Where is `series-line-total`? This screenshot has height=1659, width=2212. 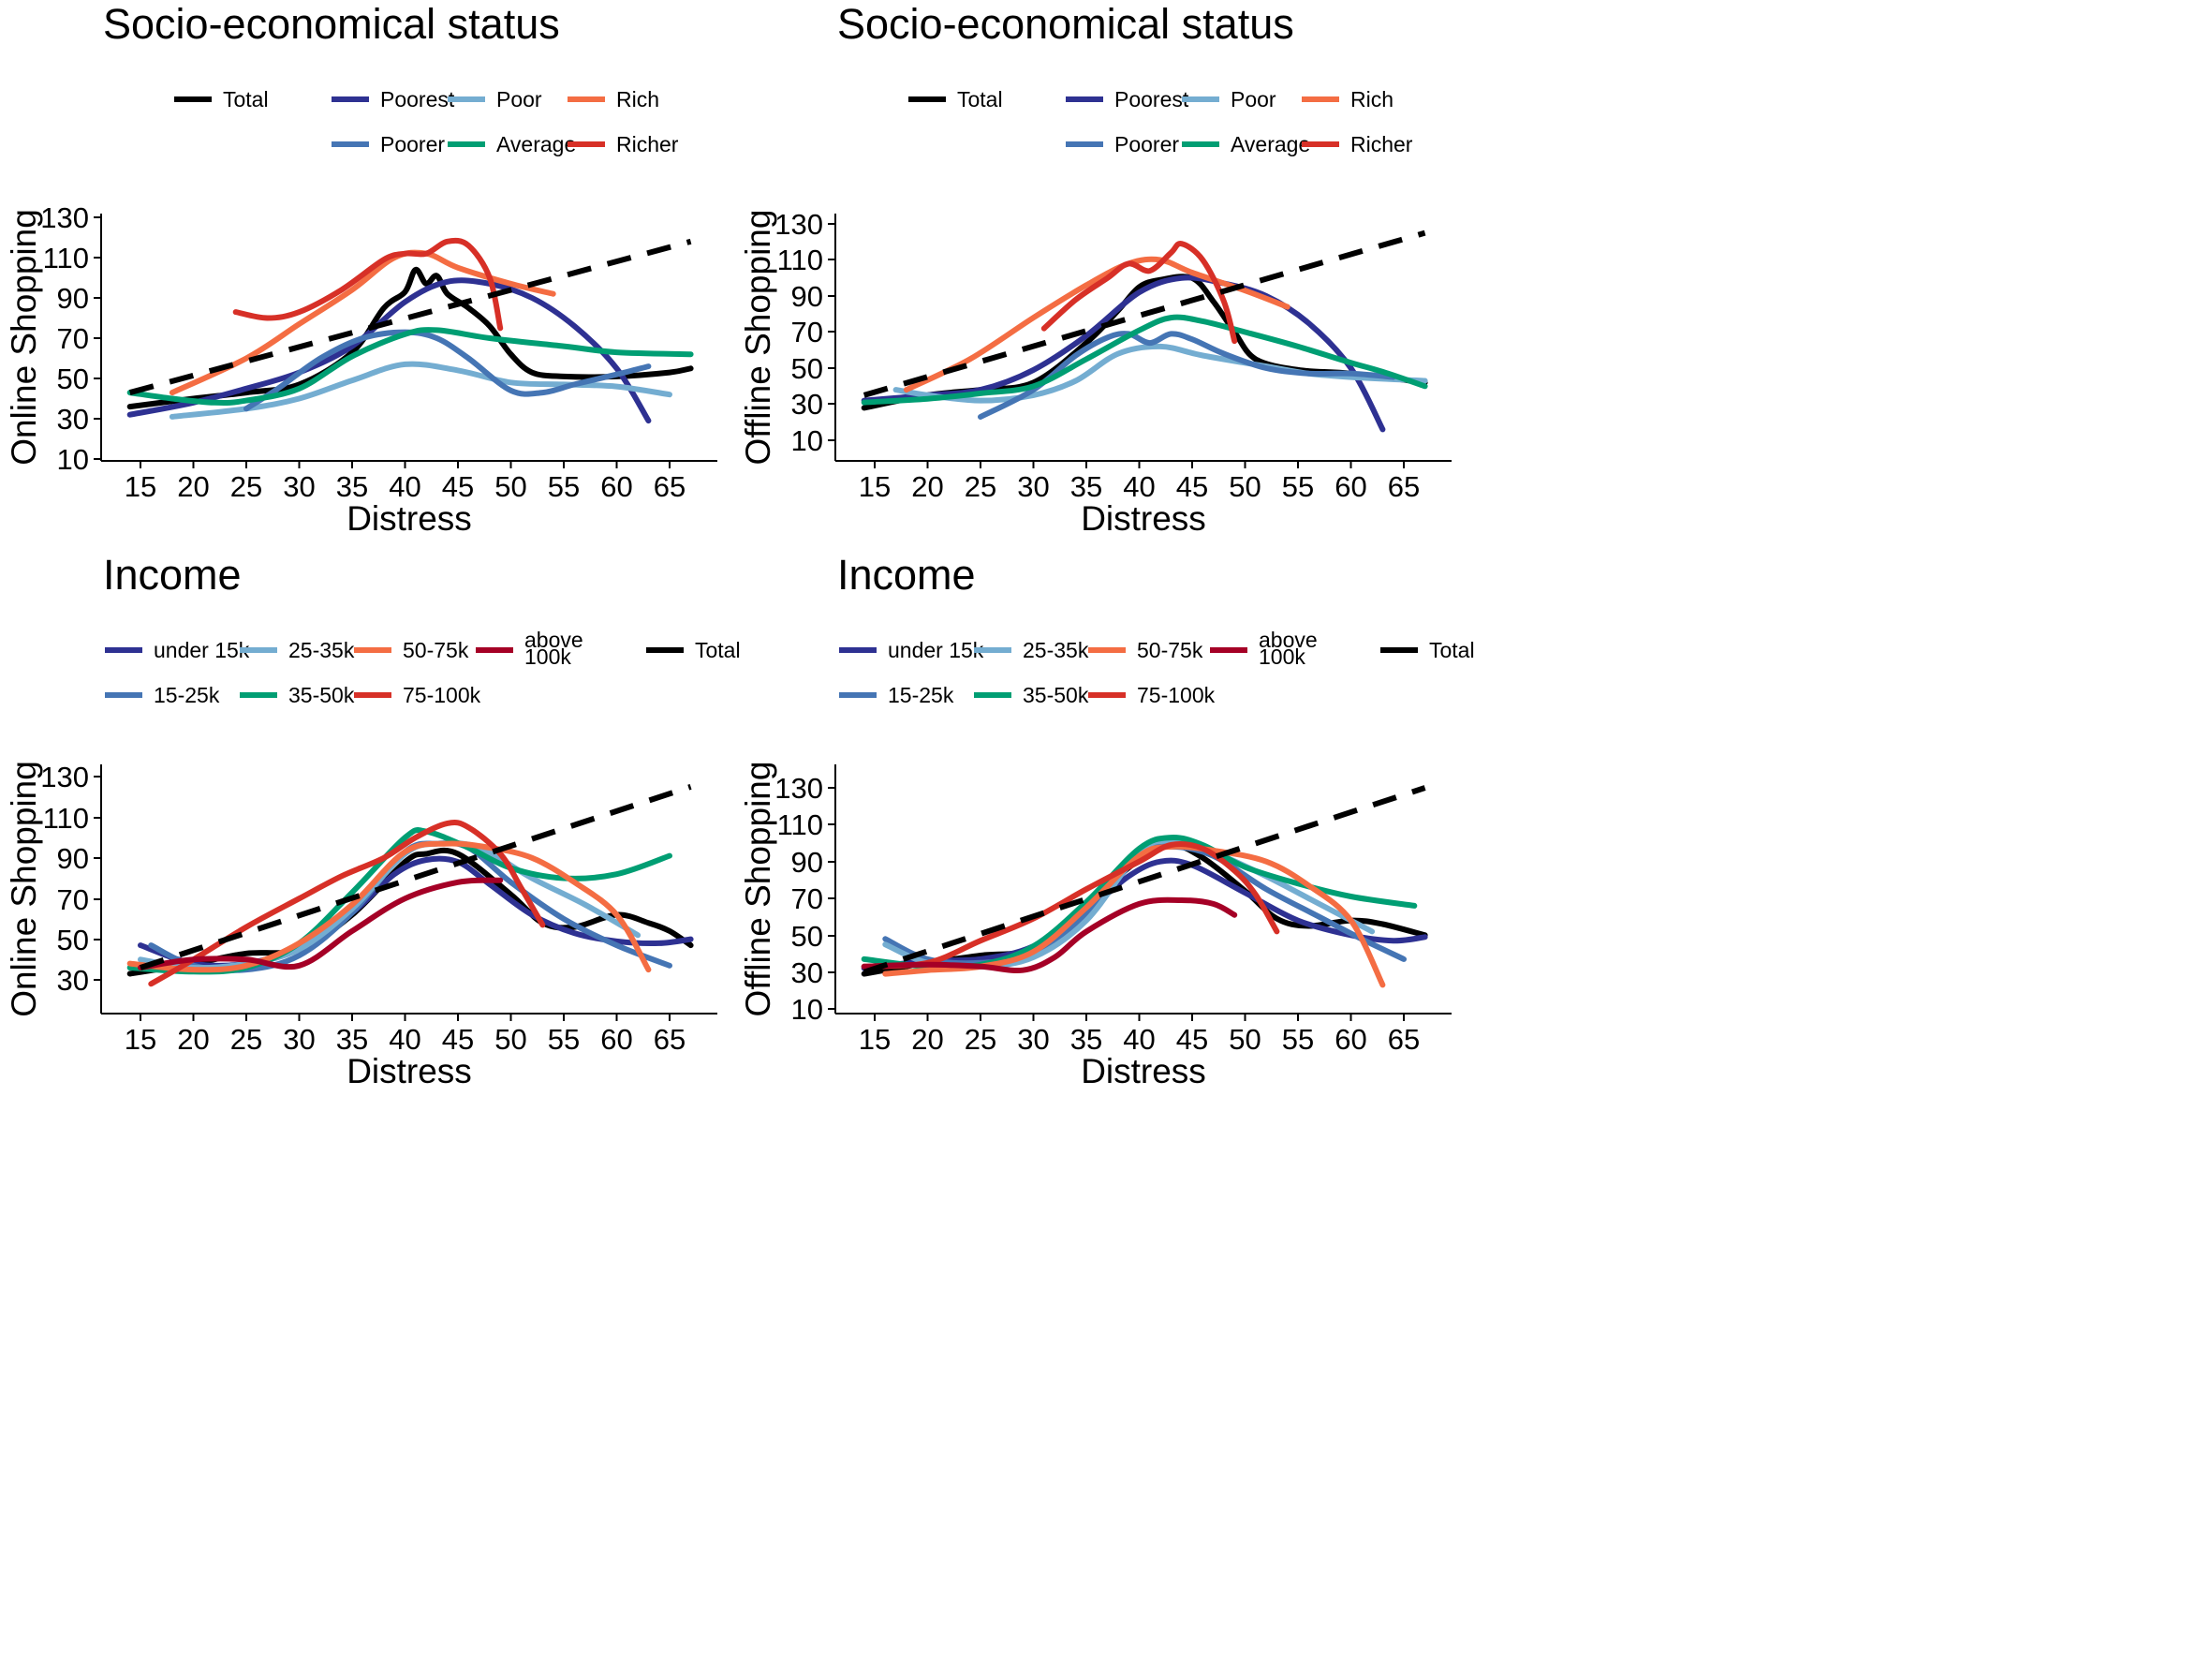
series-line-total is located at coordinates (410, 338).